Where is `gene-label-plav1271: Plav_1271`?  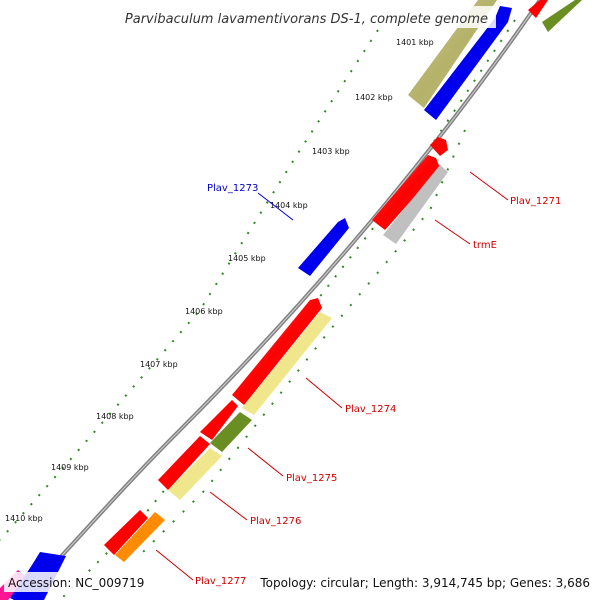
gene-label-plav1271: Plav_1271 is located at coordinates (535, 201).